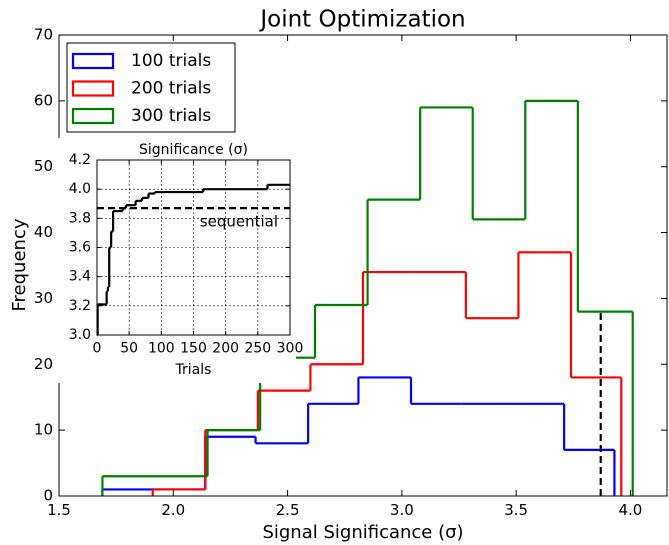 The height and width of the screenshot is (545, 669). Describe the element at coordinates (402, 510) in the screenshot. I see `x-tick-label: 3.0` at that location.